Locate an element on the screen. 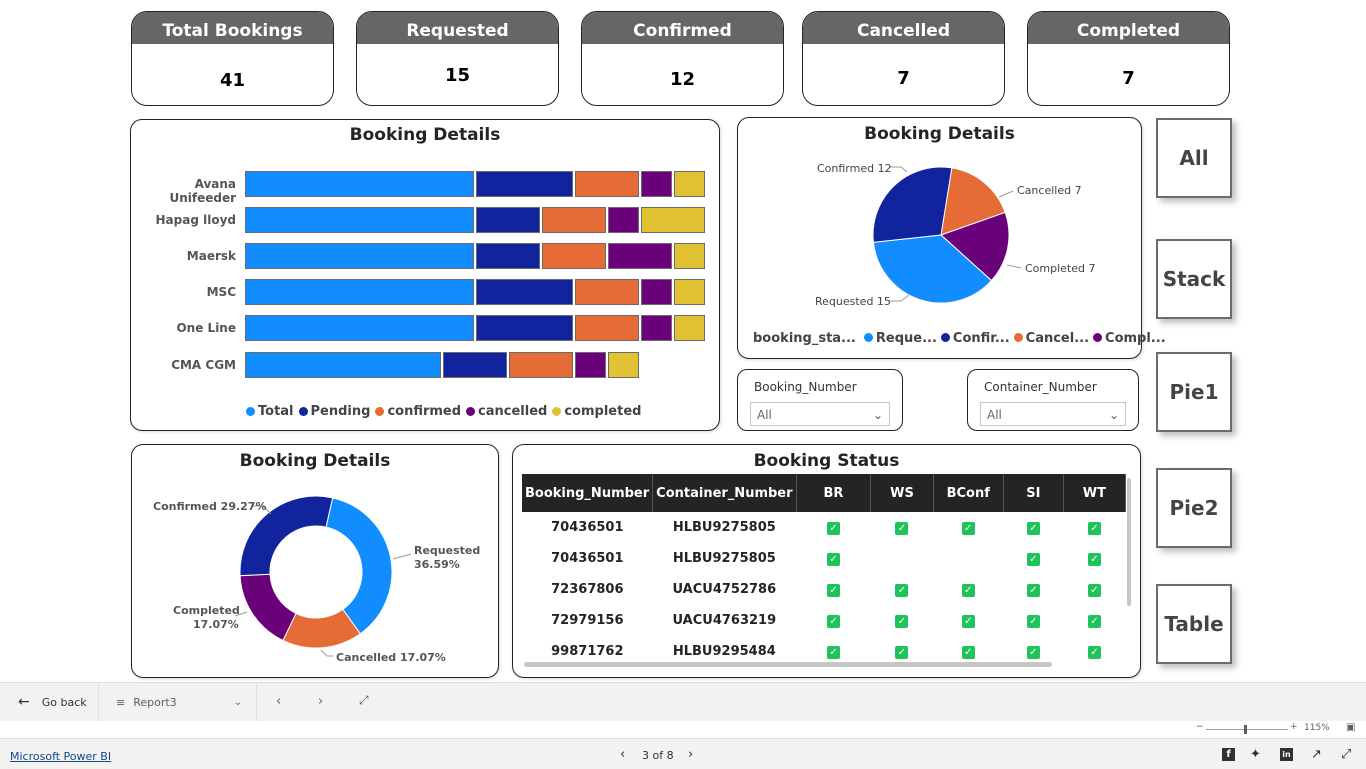  nav-button-table: Table is located at coordinates (1194, 624).